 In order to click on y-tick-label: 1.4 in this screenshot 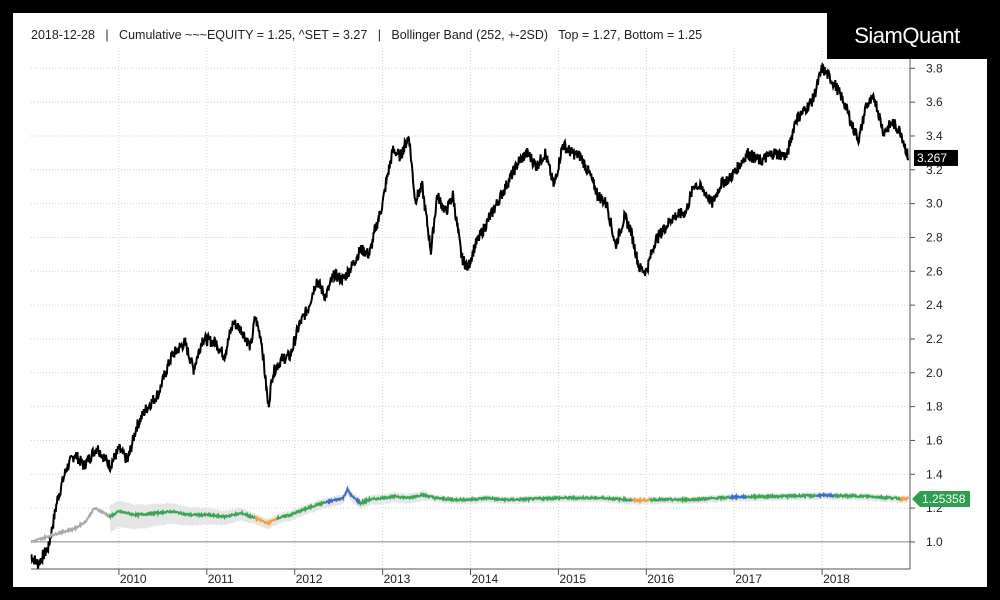, I will do `click(934, 474)`.